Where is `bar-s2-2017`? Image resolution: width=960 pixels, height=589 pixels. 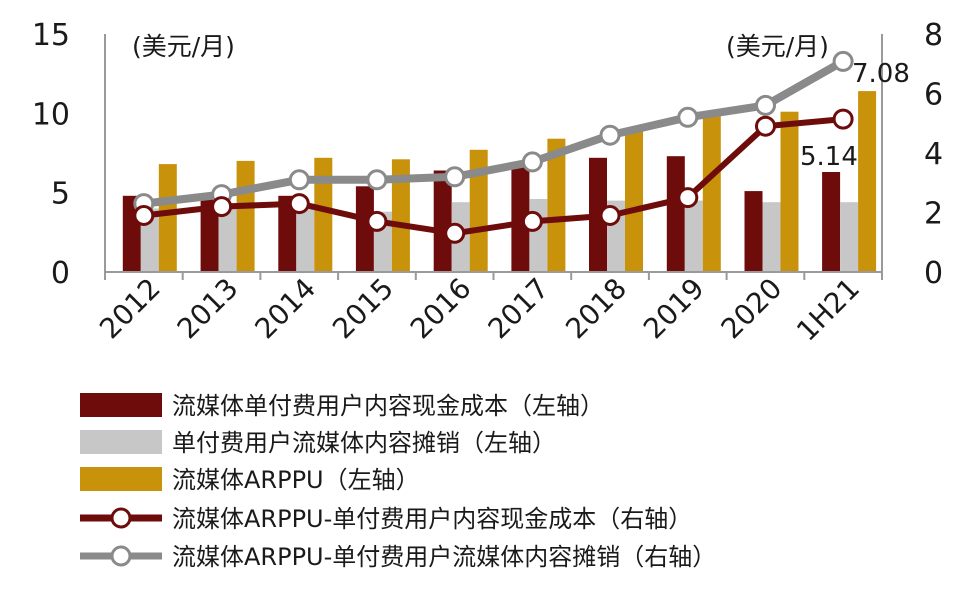 bar-s2-2017 is located at coordinates (556, 205).